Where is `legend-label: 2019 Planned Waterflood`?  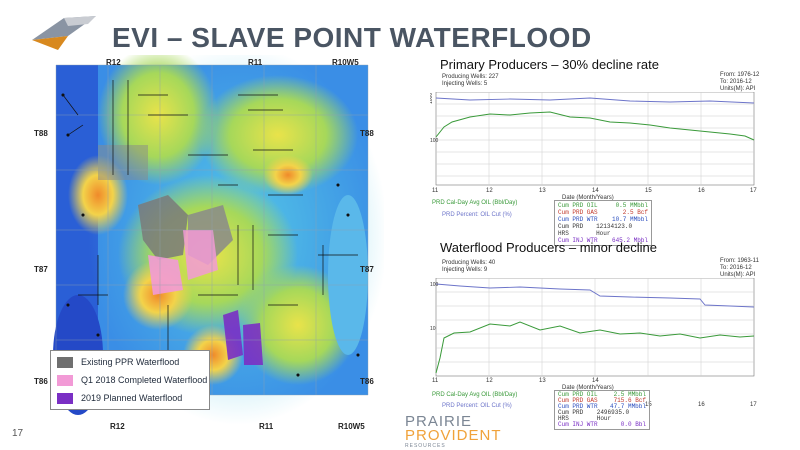
legend-label: 2019 Planned Waterflood is located at coordinates (132, 398).